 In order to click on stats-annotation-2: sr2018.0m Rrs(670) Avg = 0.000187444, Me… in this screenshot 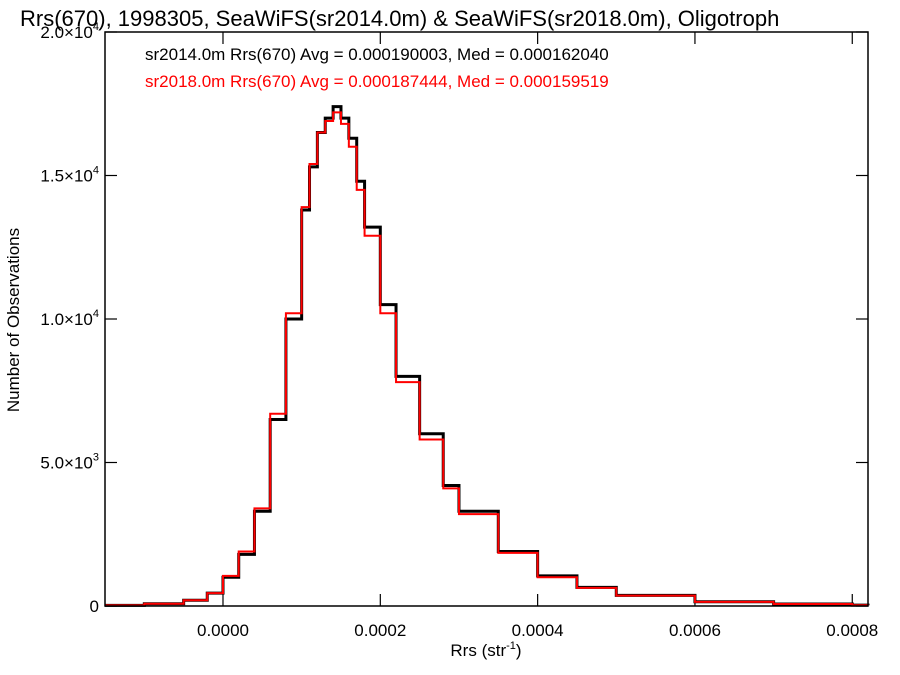, I will do `click(377, 81)`.